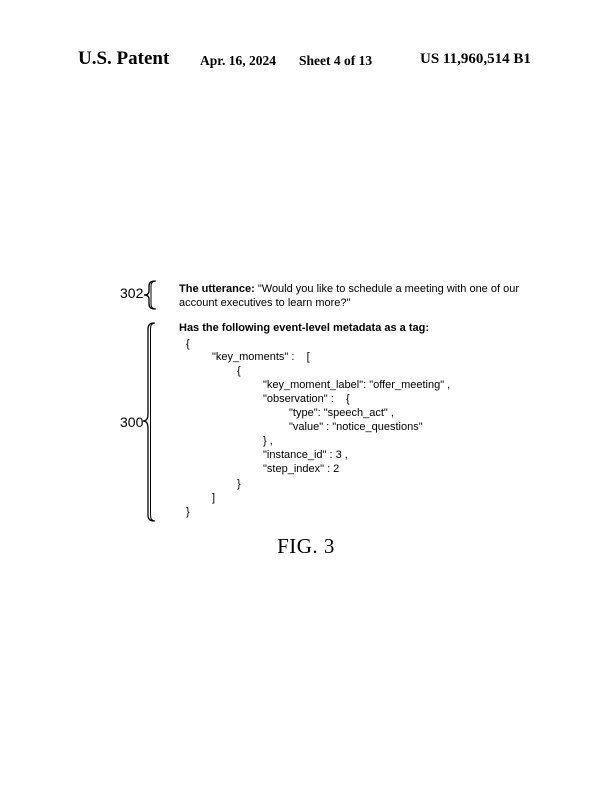 Image resolution: width=612 pixels, height=792 pixels. I want to click on code-line: "step_index" : 2, so click(301, 469).